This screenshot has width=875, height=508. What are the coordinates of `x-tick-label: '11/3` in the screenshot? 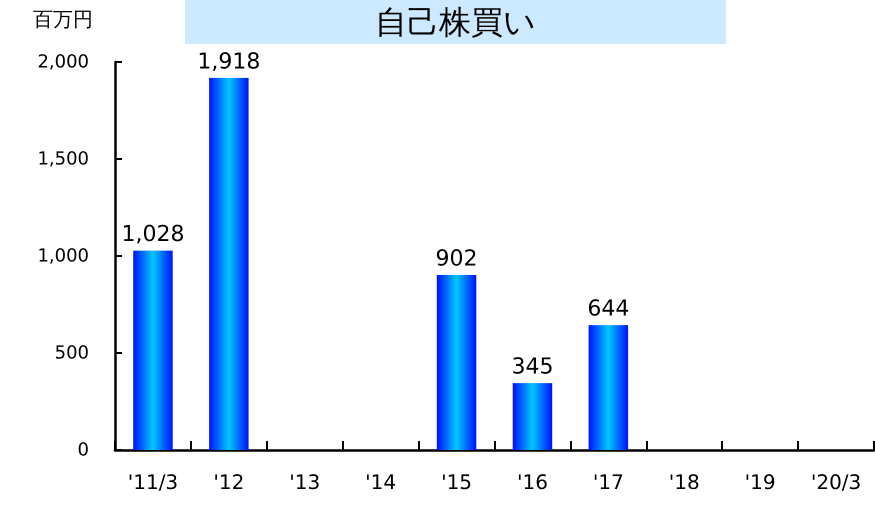 It's located at (153, 482).